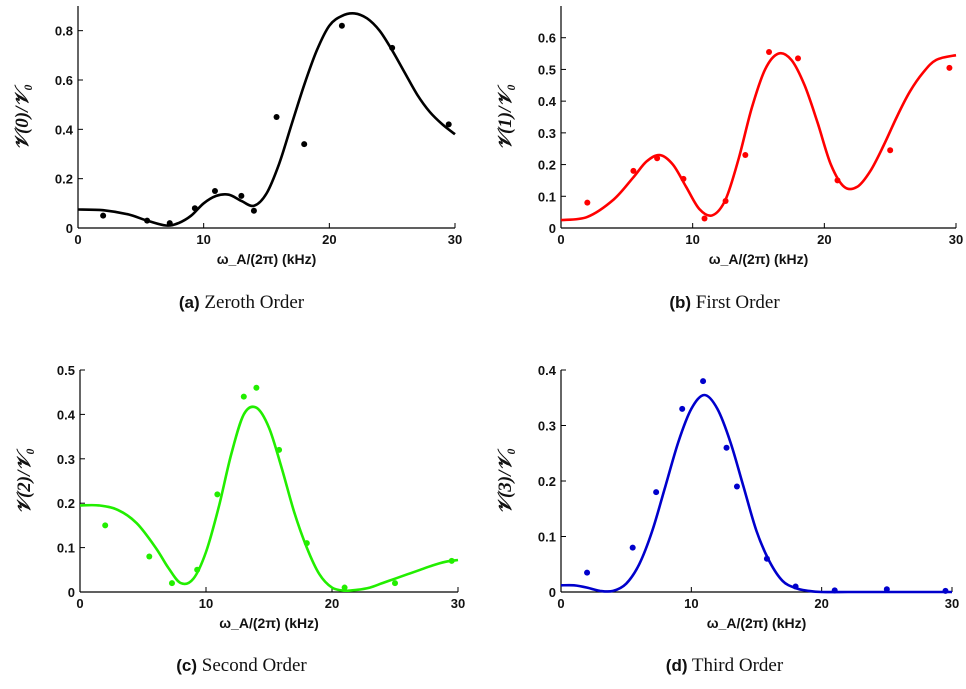 The width and height of the screenshot is (966, 689). I want to click on y-axis-label: 𝒱(2)/𝒱₀, so click(24, 481).